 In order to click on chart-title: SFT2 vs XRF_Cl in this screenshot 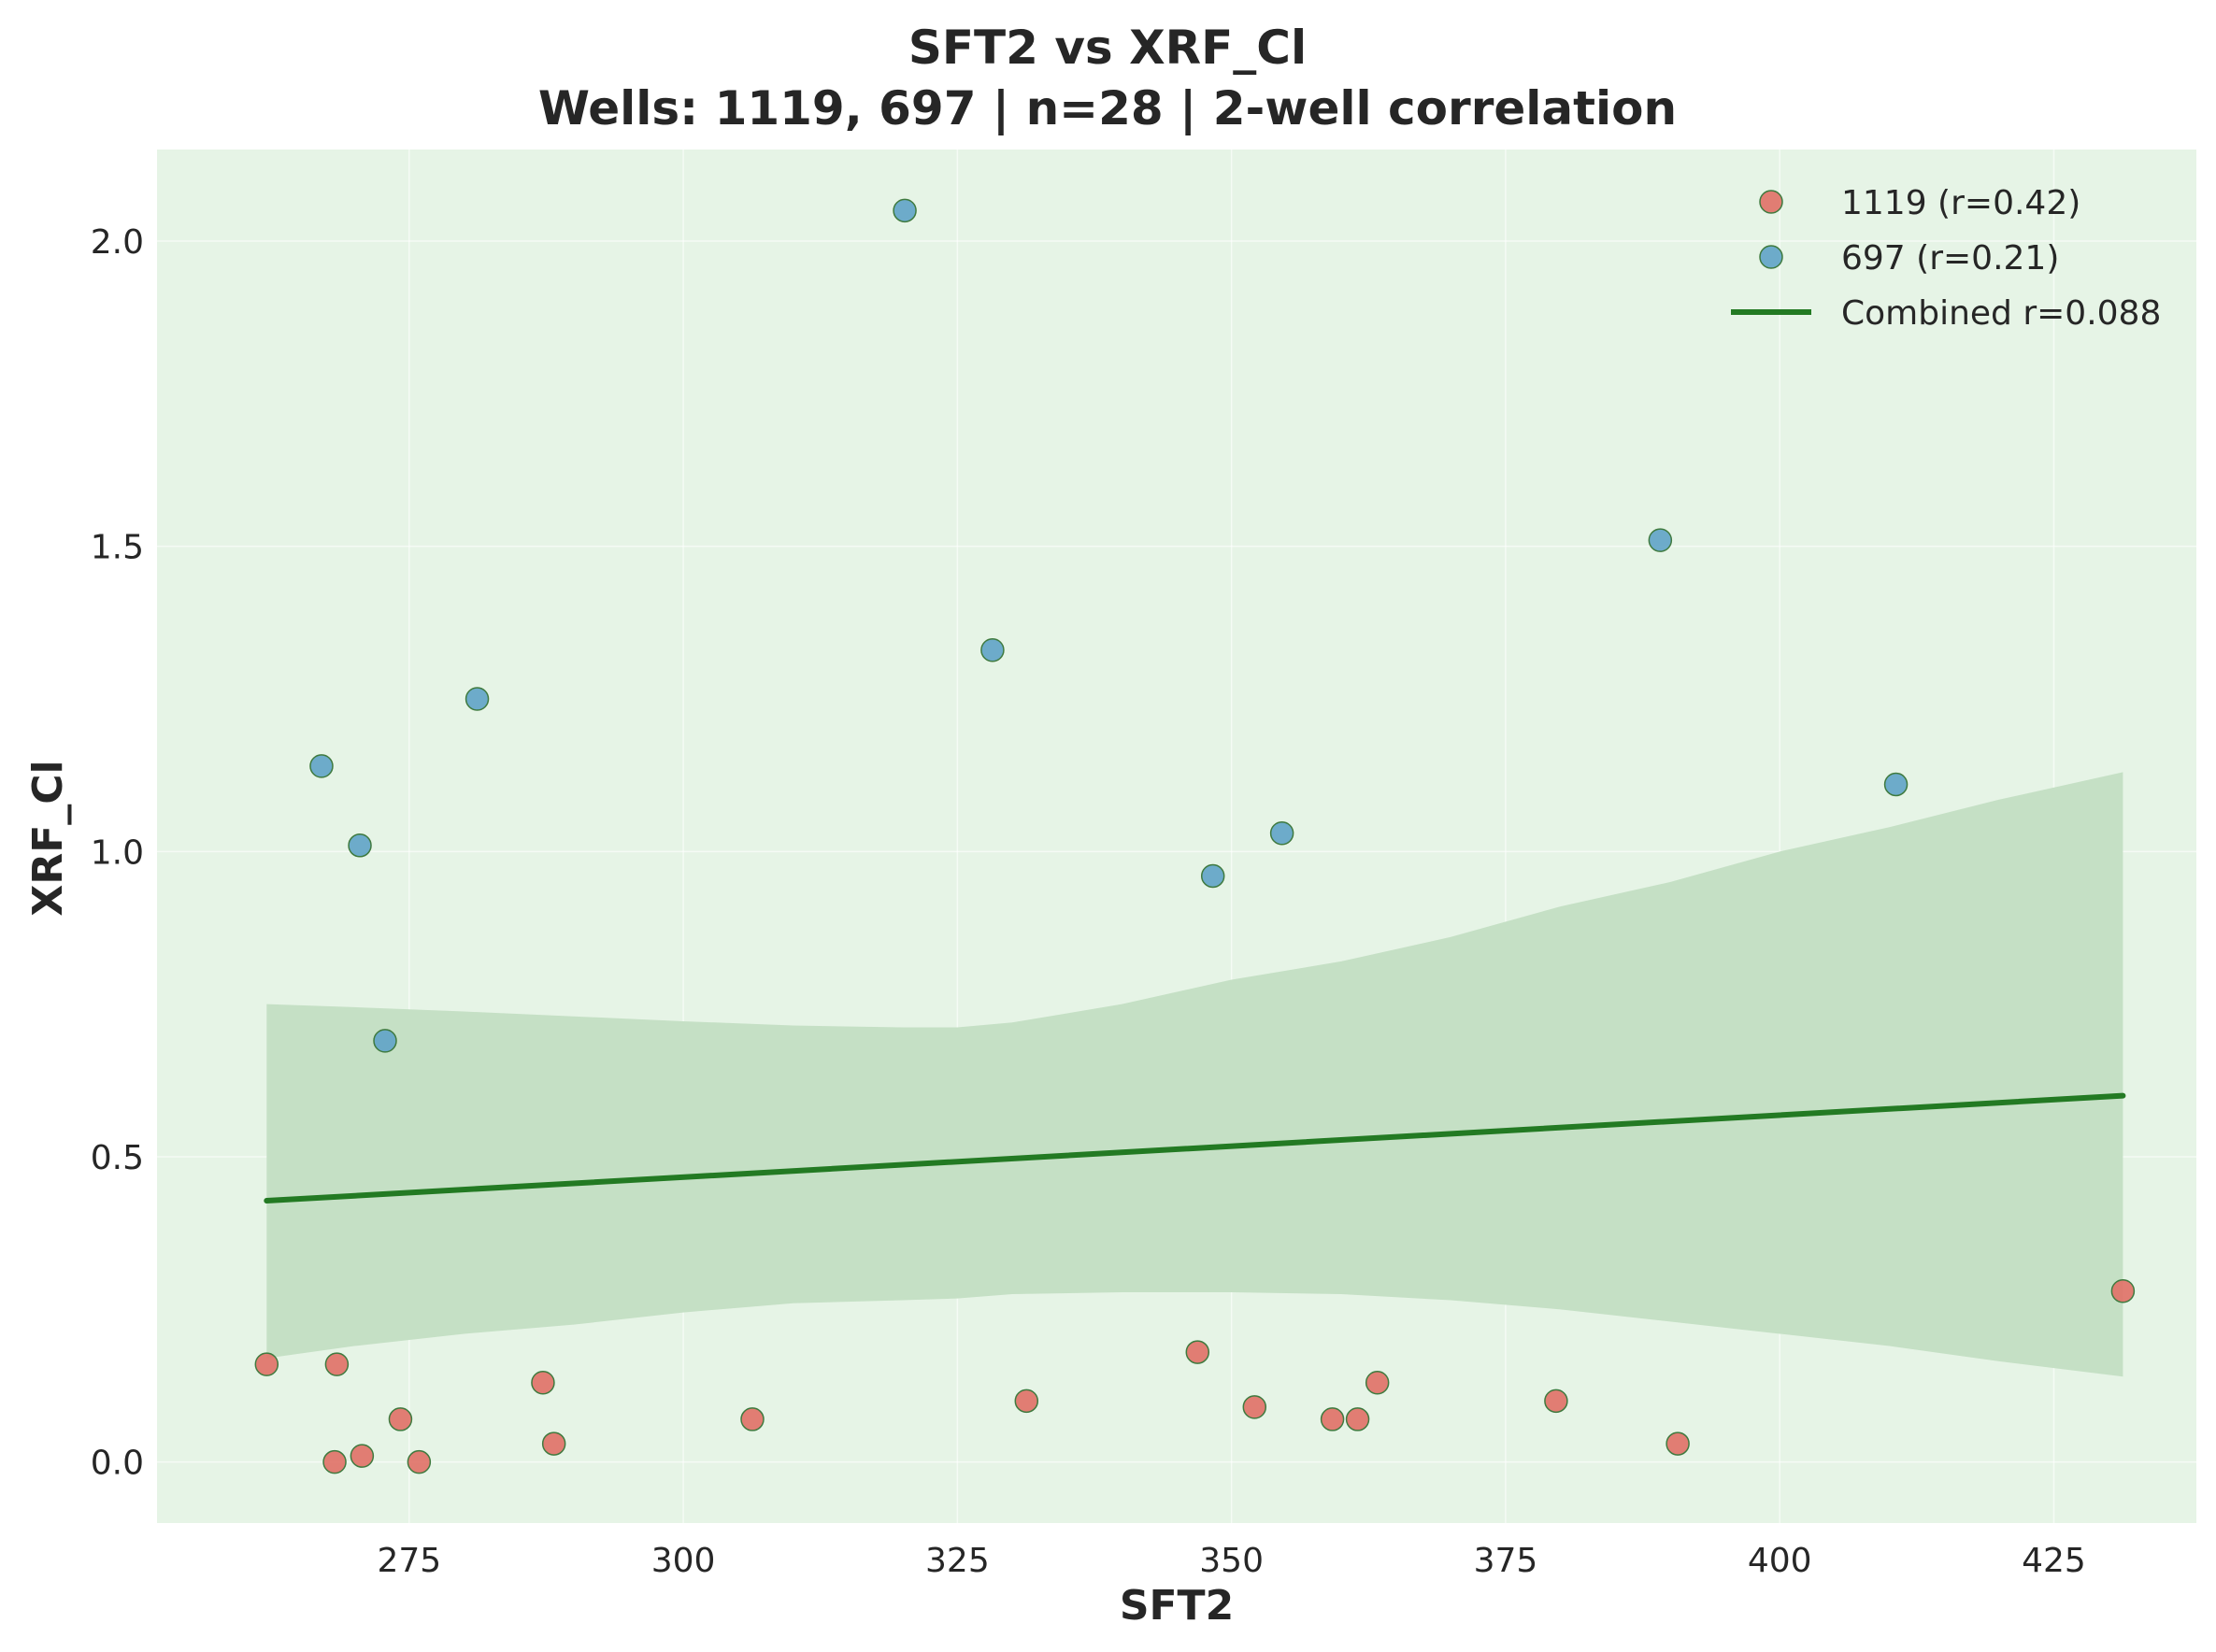, I will do `click(1108, 48)`.